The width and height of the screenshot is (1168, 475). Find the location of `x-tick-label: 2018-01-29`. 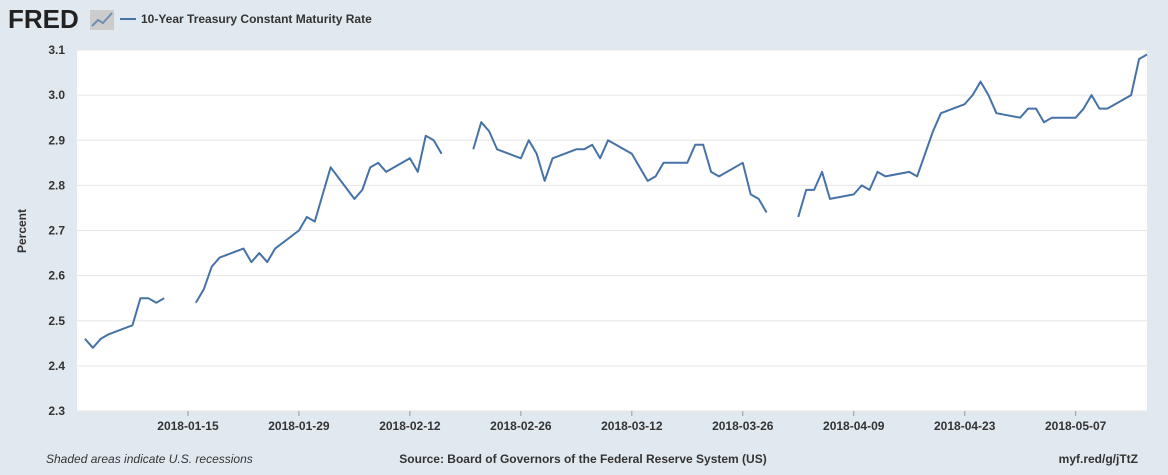

x-tick-label: 2018-01-29 is located at coordinates (299, 426).